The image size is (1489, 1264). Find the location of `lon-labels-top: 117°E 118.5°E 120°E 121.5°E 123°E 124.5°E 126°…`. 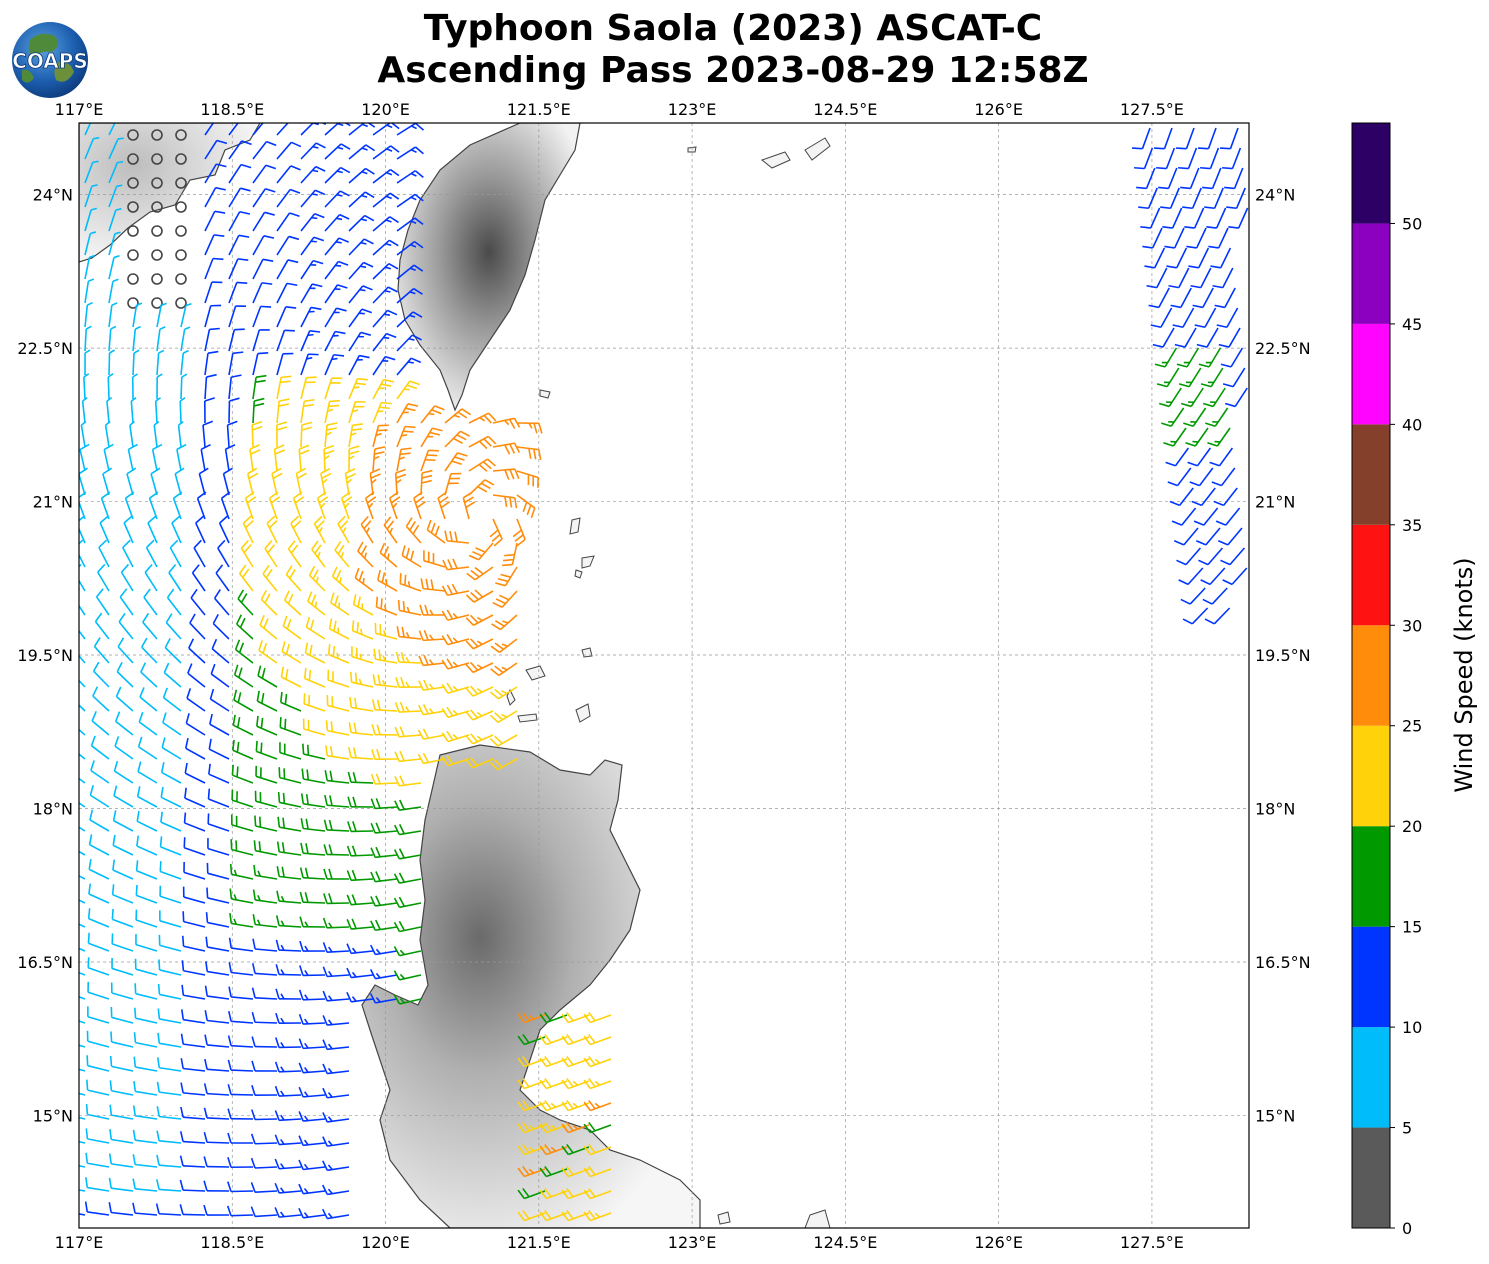

lon-labels-top: 117°E 118.5°E 120°E 121.5°E 123°E 124.5°E 126°… is located at coordinates (619, 109).